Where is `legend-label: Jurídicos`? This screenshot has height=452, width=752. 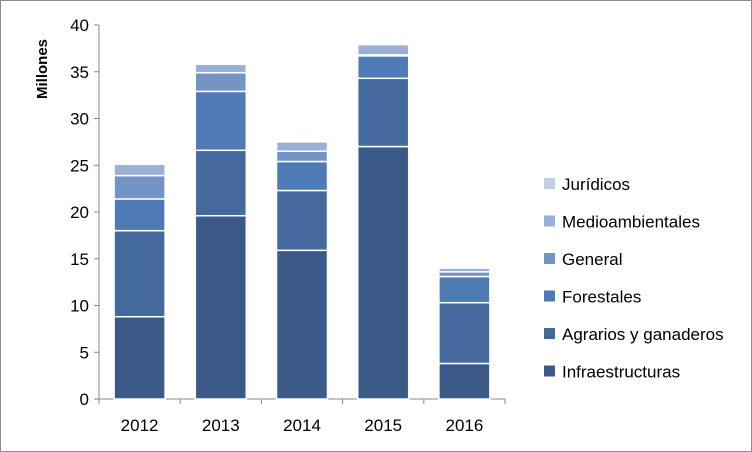
legend-label: Jurídicos is located at coordinates (596, 184).